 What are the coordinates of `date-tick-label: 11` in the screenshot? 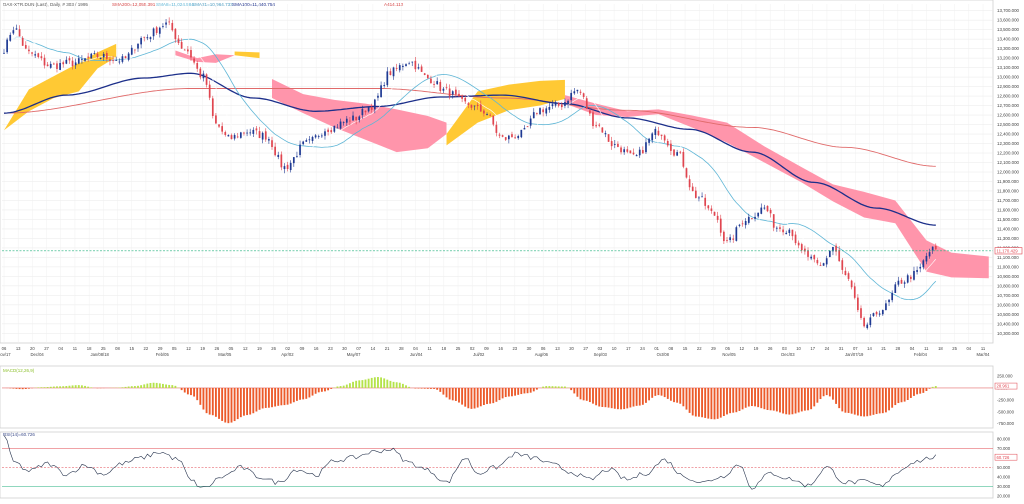 It's located at (429, 348).